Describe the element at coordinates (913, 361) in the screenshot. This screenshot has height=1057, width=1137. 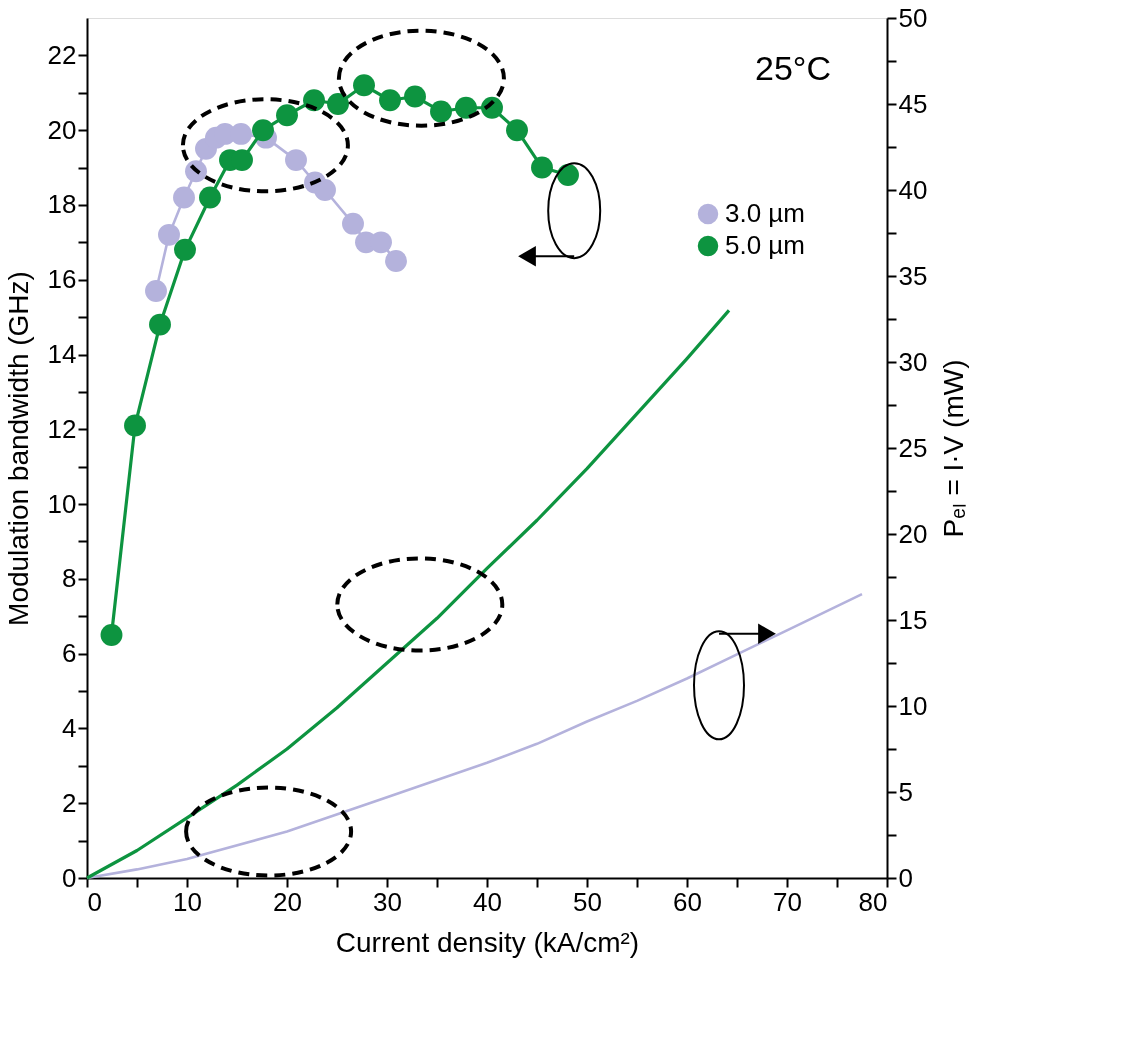
I see `y2-tick-label: 30` at that location.